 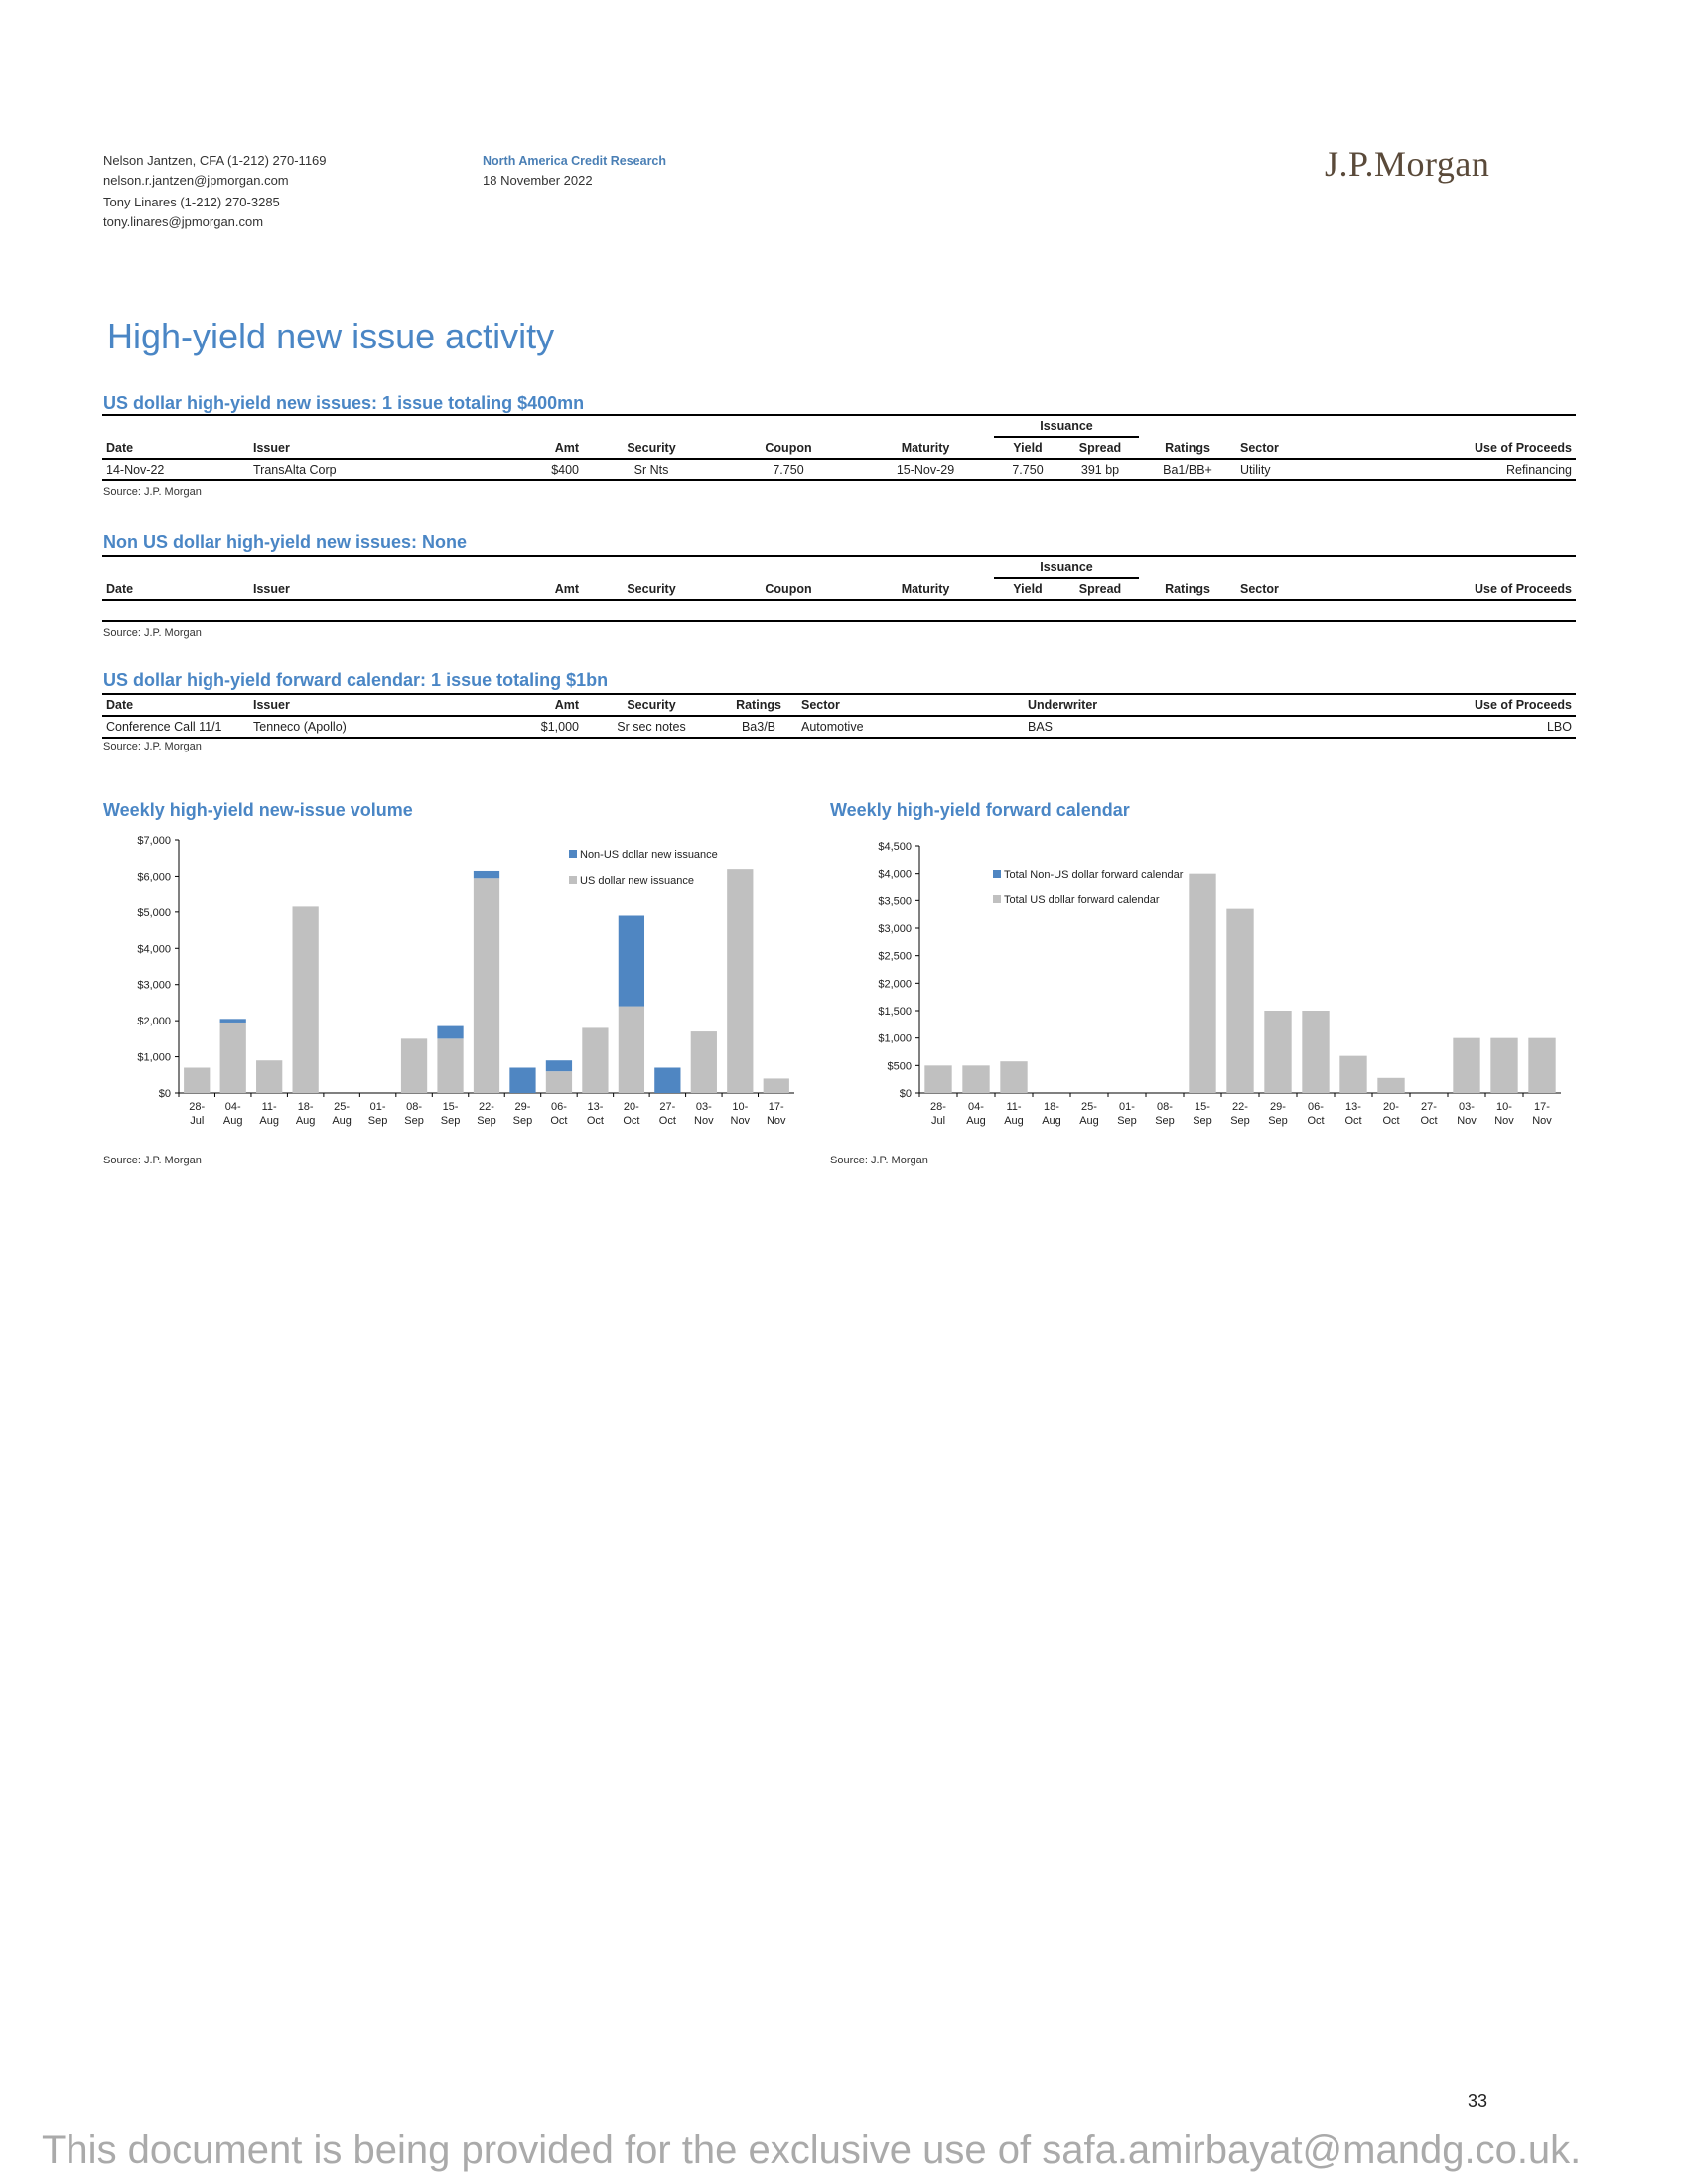 What do you see at coordinates (631, 961) in the screenshot?
I see `bar-nonus-20-Oct` at bounding box center [631, 961].